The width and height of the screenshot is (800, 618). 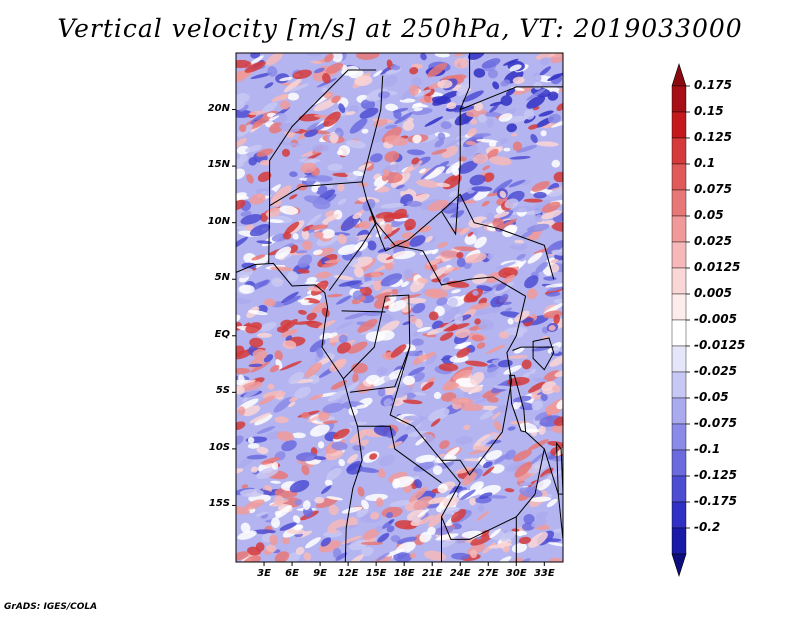 What do you see at coordinates (222, 334) in the screenshot?
I see `lat-label: EQ` at bounding box center [222, 334].